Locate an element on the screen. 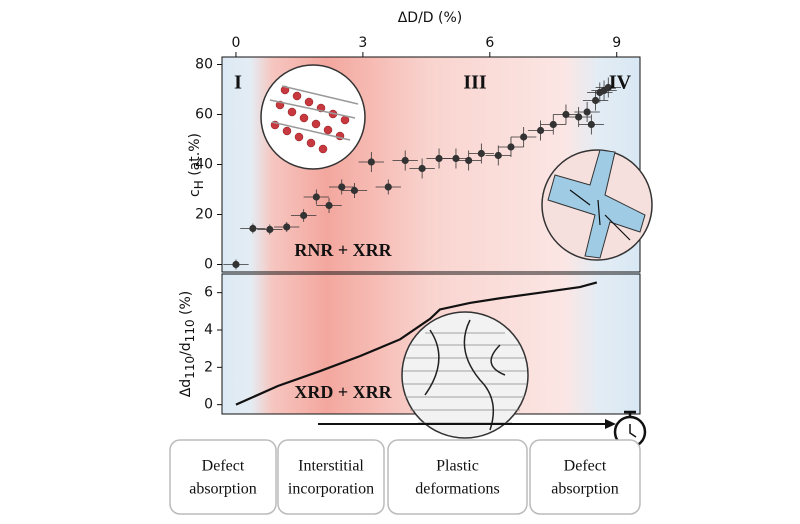 This screenshot has width=800, height=524. inset-lattice is located at coordinates (313, 117).